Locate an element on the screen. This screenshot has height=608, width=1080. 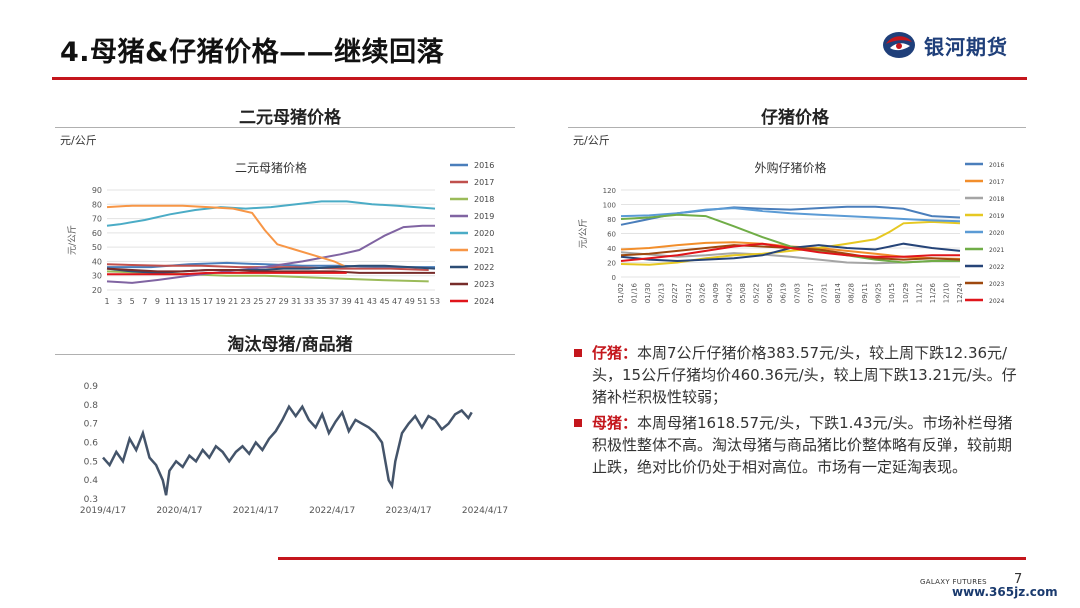
x-tick-label: 2021/4/17 is located at coordinates (256, 511).